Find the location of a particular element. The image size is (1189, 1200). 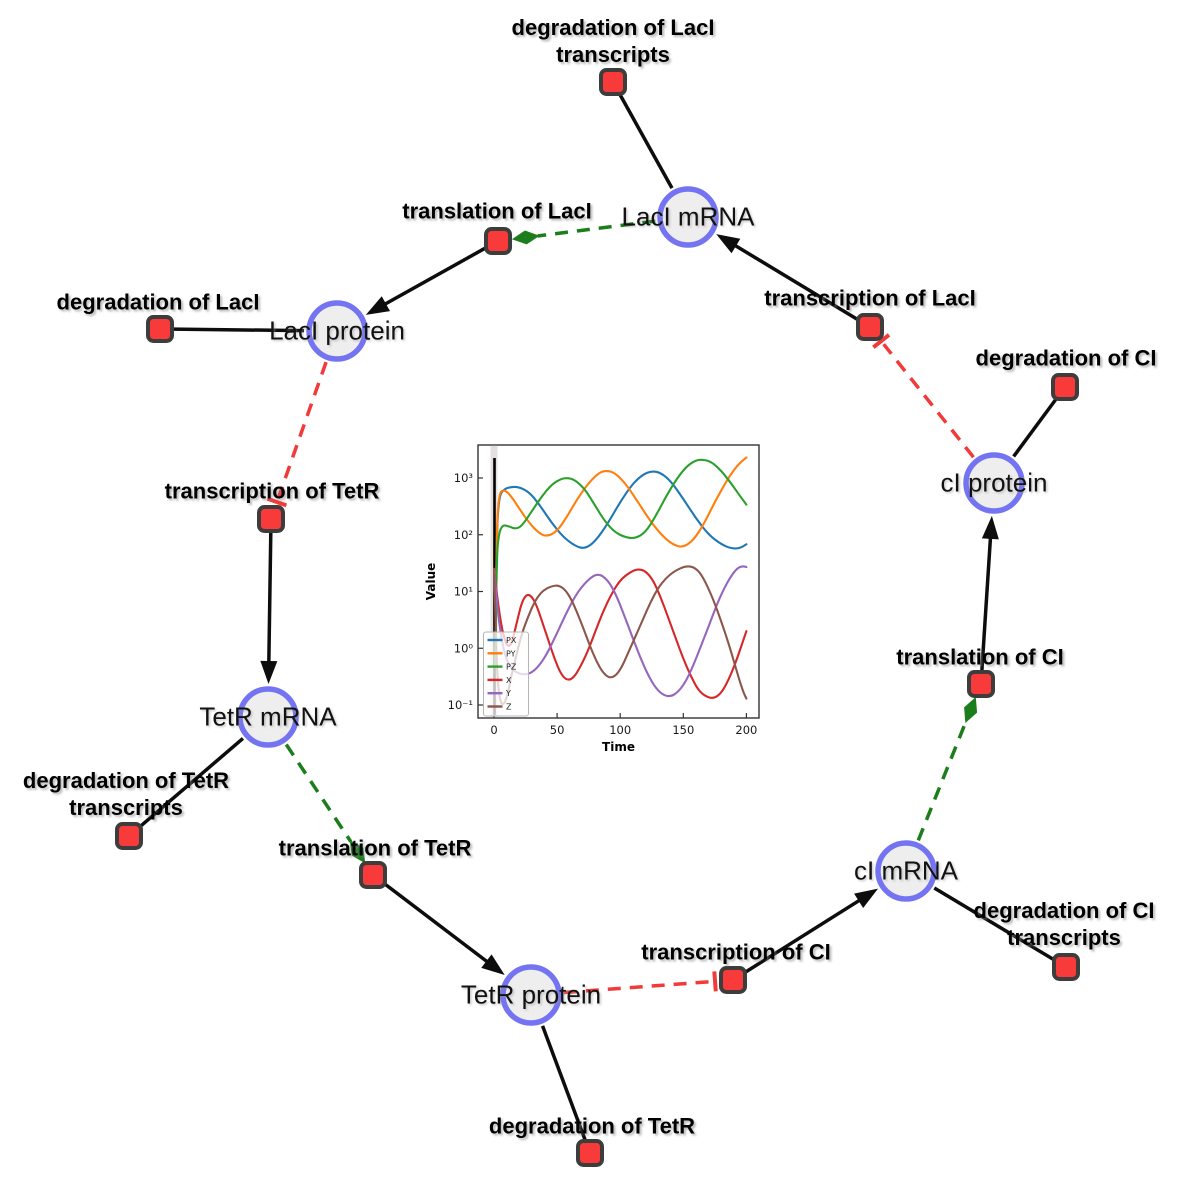

x-tick-label: 0 is located at coordinates (493, 730).